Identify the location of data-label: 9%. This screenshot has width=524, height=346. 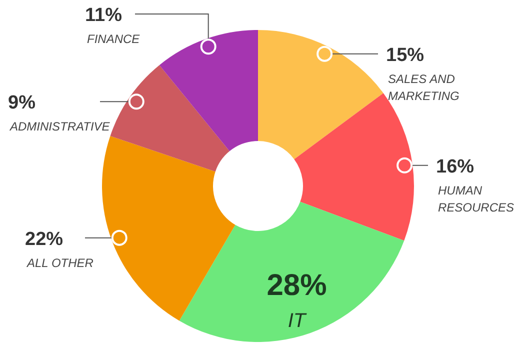
(22, 103).